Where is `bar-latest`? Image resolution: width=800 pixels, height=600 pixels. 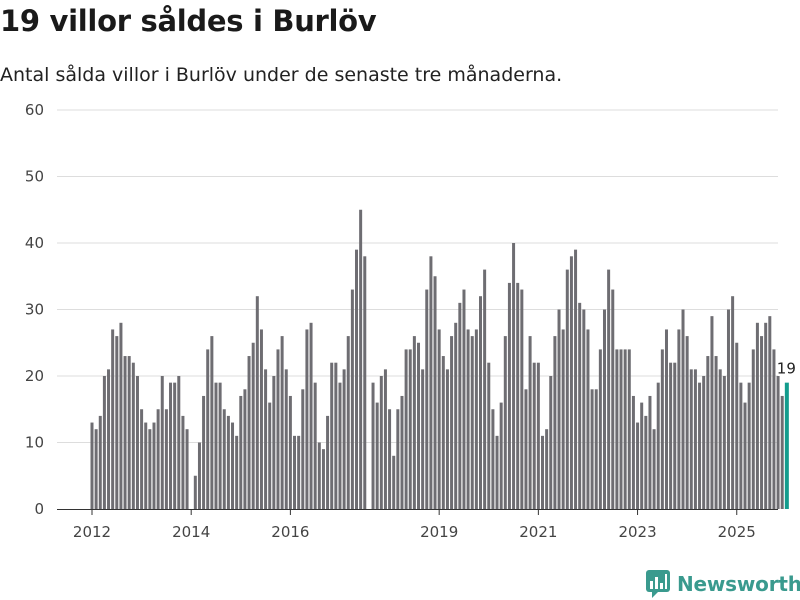
bar-latest is located at coordinates (786, 445).